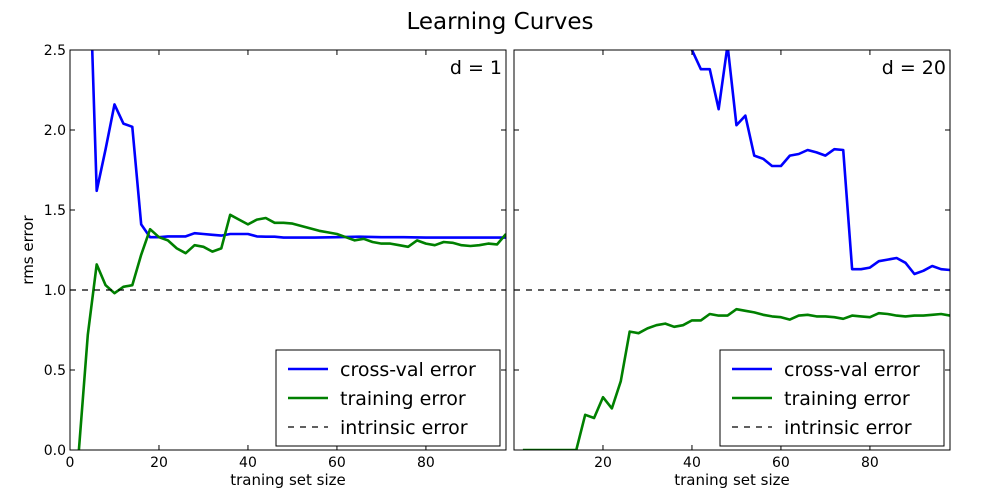 This screenshot has height=500, width=1000. Describe the element at coordinates (28, 249) in the screenshot. I see `y-axis-label: rms error` at that location.